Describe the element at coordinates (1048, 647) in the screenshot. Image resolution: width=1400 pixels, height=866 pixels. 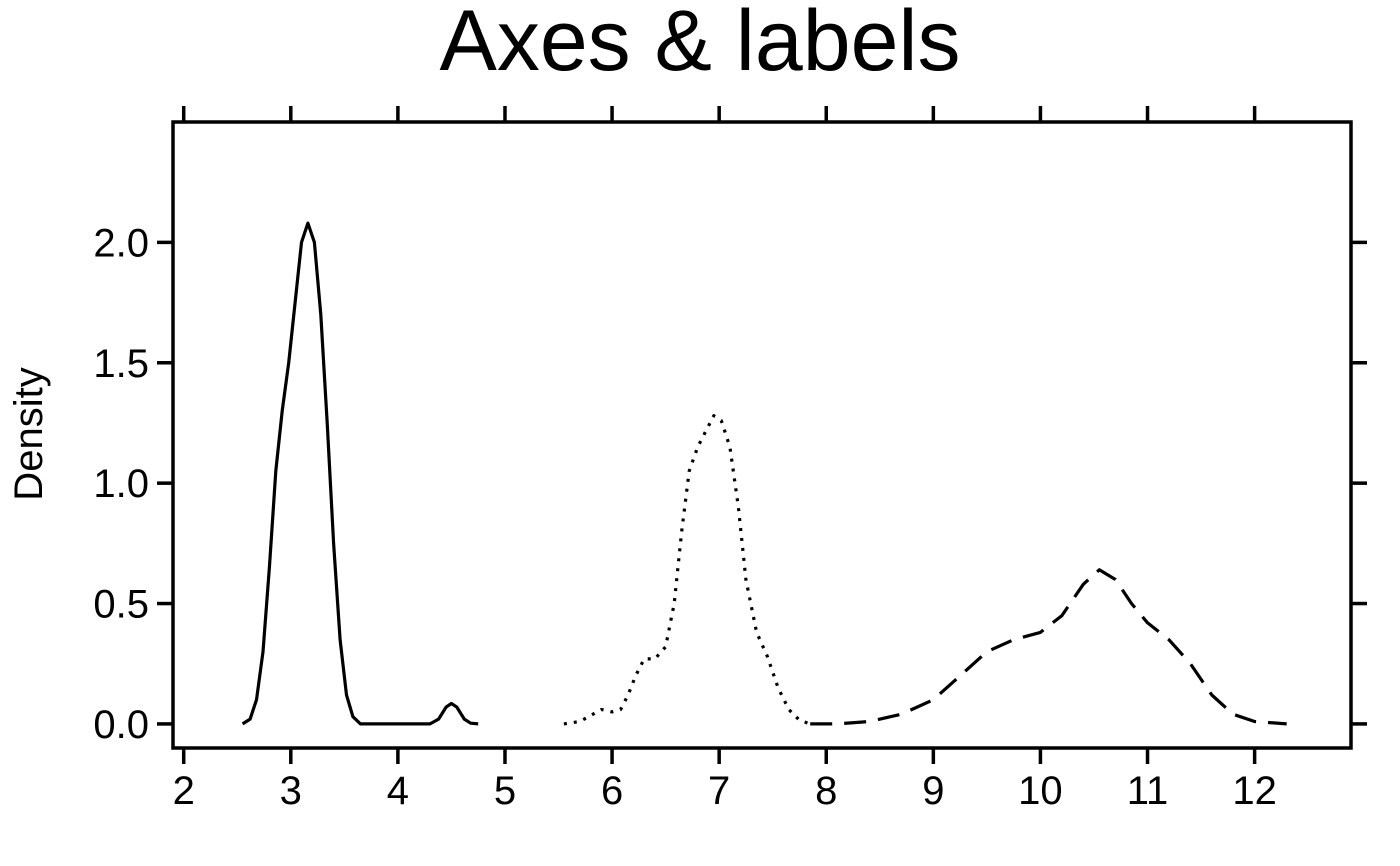
I see `density-line-dashed` at that location.